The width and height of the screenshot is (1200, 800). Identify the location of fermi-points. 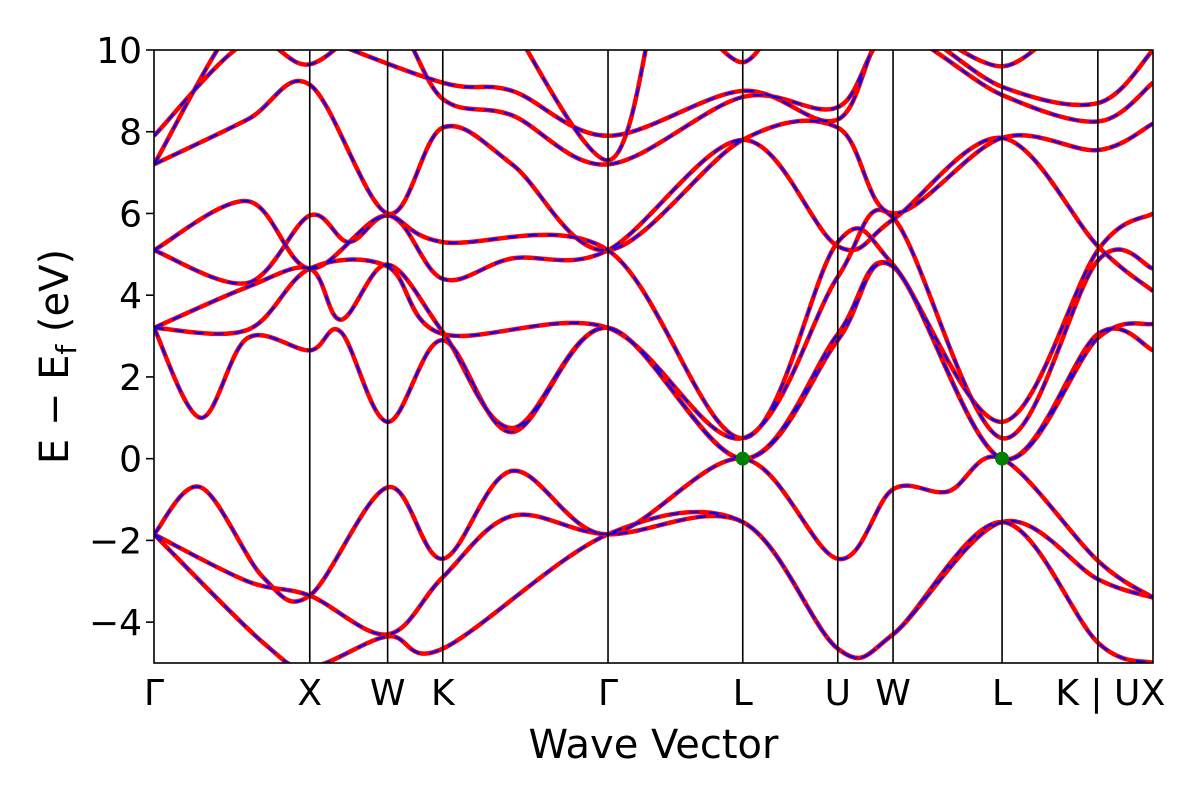
(872, 458).